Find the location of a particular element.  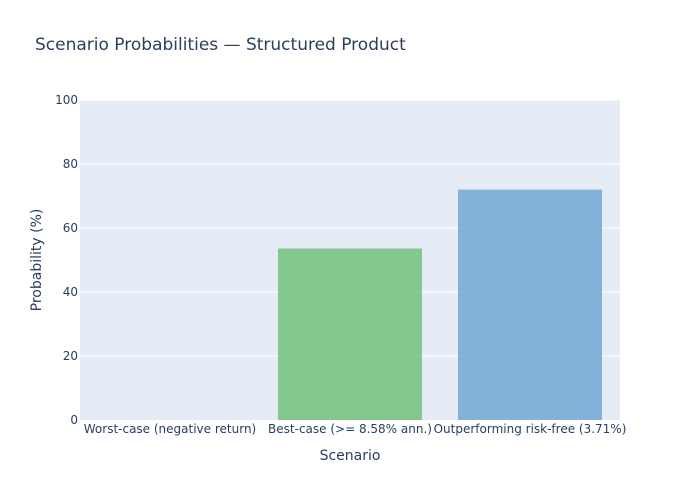

y-axis-title: Probability (%) is located at coordinates (37, 260).